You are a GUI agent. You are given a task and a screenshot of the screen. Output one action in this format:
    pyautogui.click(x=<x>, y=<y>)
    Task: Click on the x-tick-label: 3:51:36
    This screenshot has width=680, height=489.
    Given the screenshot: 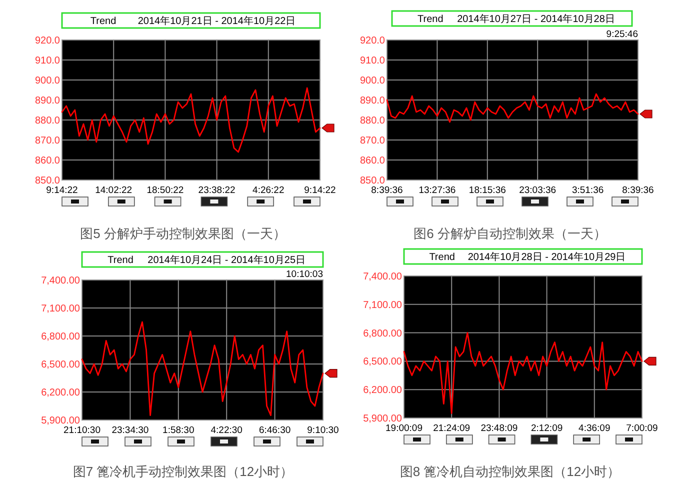 What is the action you would take?
    pyautogui.click(x=588, y=190)
    